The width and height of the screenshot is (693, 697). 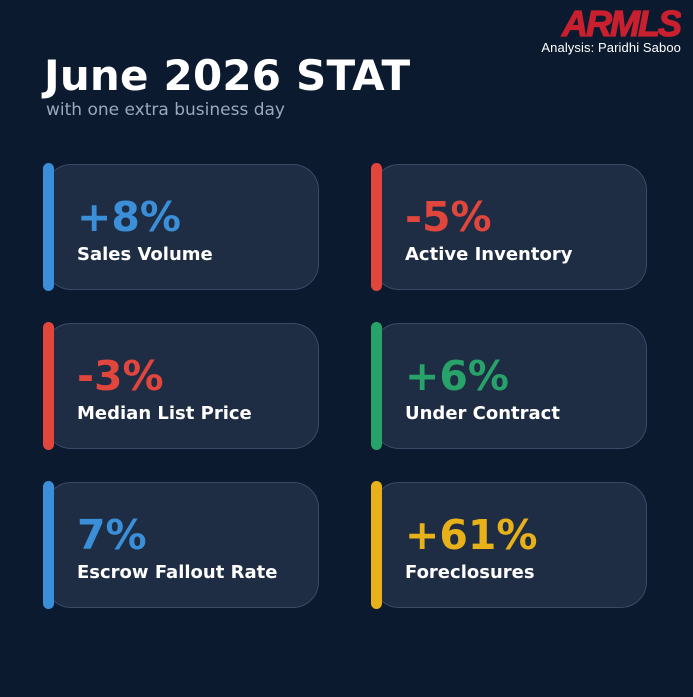 I want to click on logo-text: ARMLS, so click(x=621, y=23).